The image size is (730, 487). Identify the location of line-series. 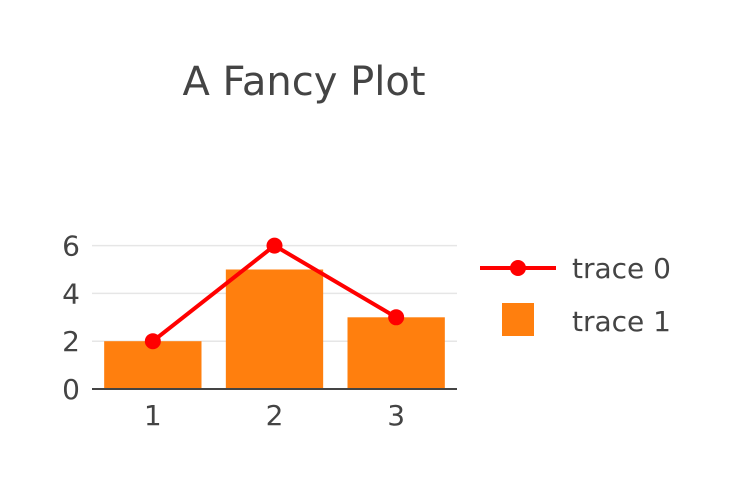
(274, 293).